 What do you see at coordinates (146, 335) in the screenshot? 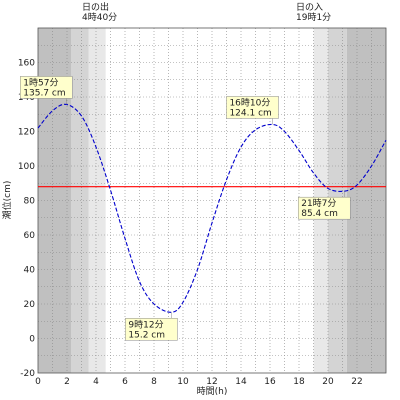
I see `annotation-value-1: 15.2 cm` at bounding box center [146, 335].